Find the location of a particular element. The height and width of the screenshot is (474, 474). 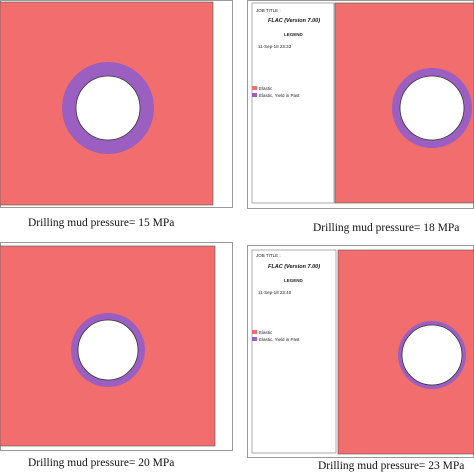

date: 11-Sep-18 23:33 is located at coordinates (275, 46).